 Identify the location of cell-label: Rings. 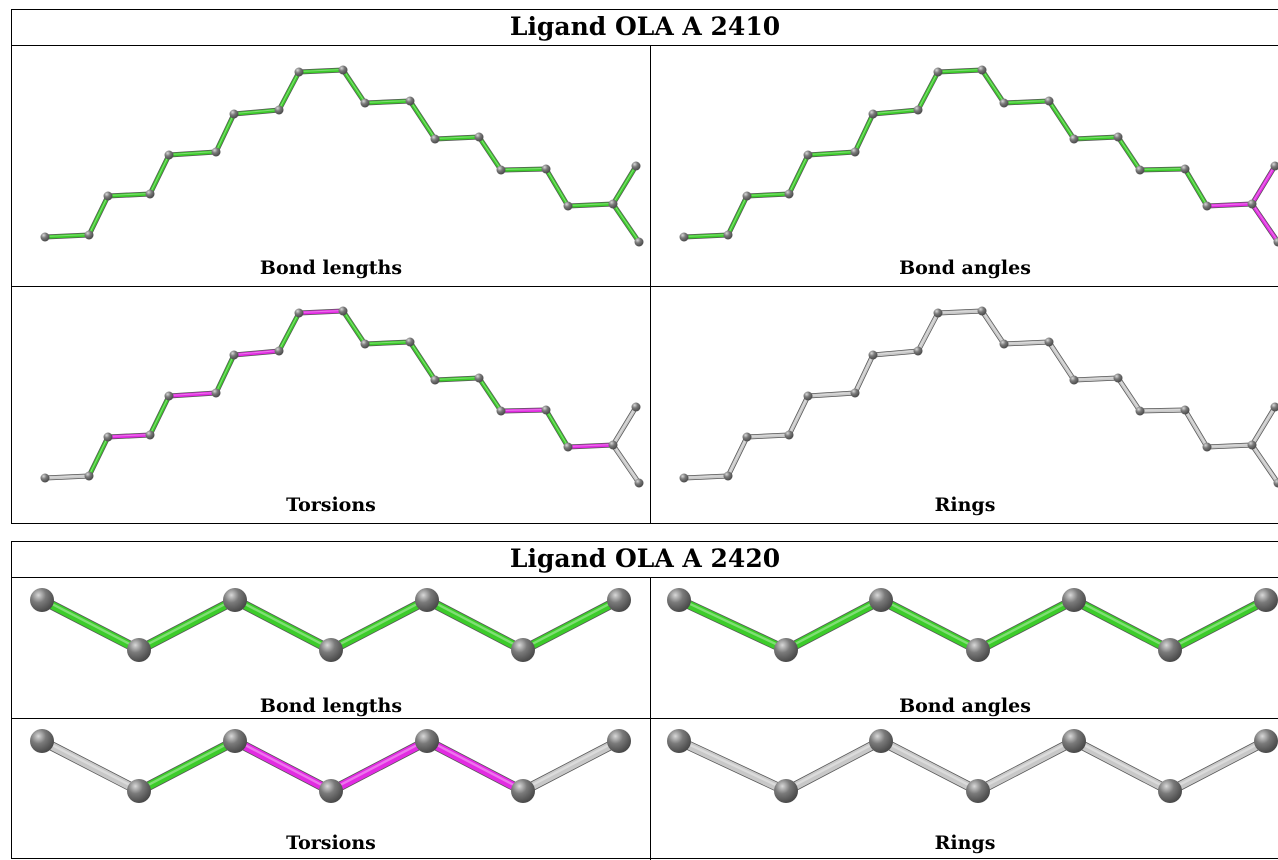
(965, 505).